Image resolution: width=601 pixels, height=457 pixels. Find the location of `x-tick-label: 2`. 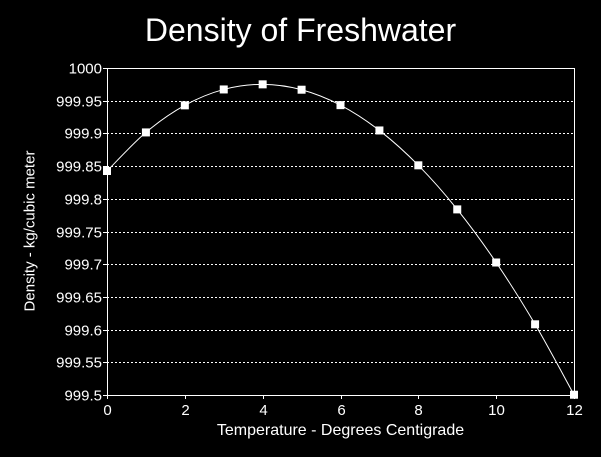

x-tick-label: 2 is located at coordinates (185, 410).